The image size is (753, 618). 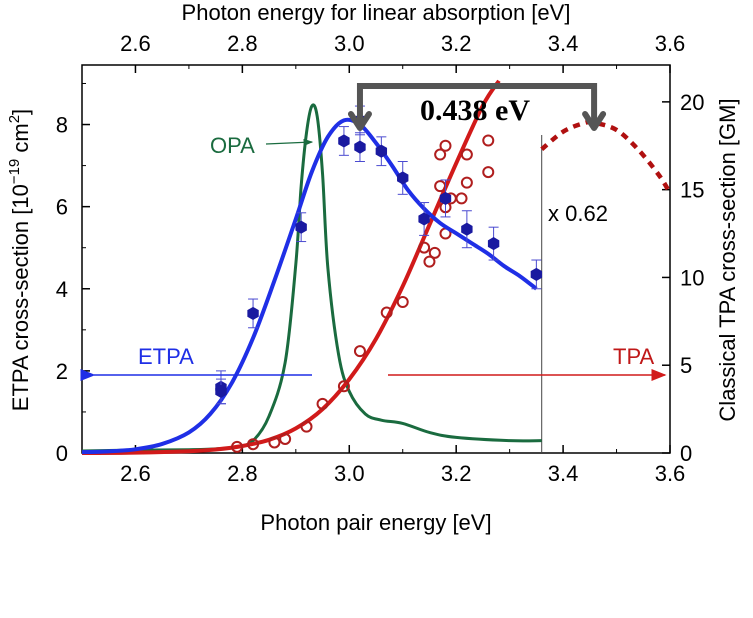 What do you see at coordinates (166, 356) in the screenshot?
I see `etpa-label: ETPA` at bounding box center [166, 356].